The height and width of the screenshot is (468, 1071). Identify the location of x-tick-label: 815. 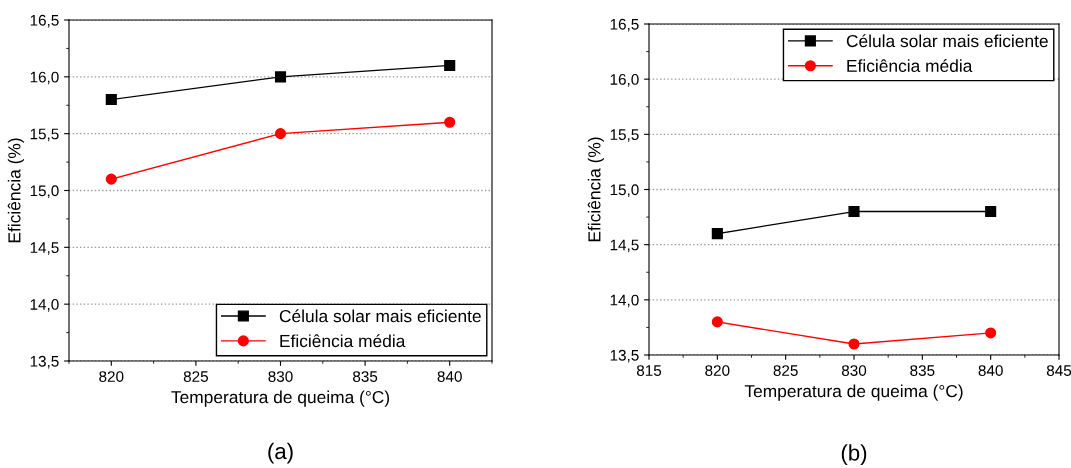
(649, 370).